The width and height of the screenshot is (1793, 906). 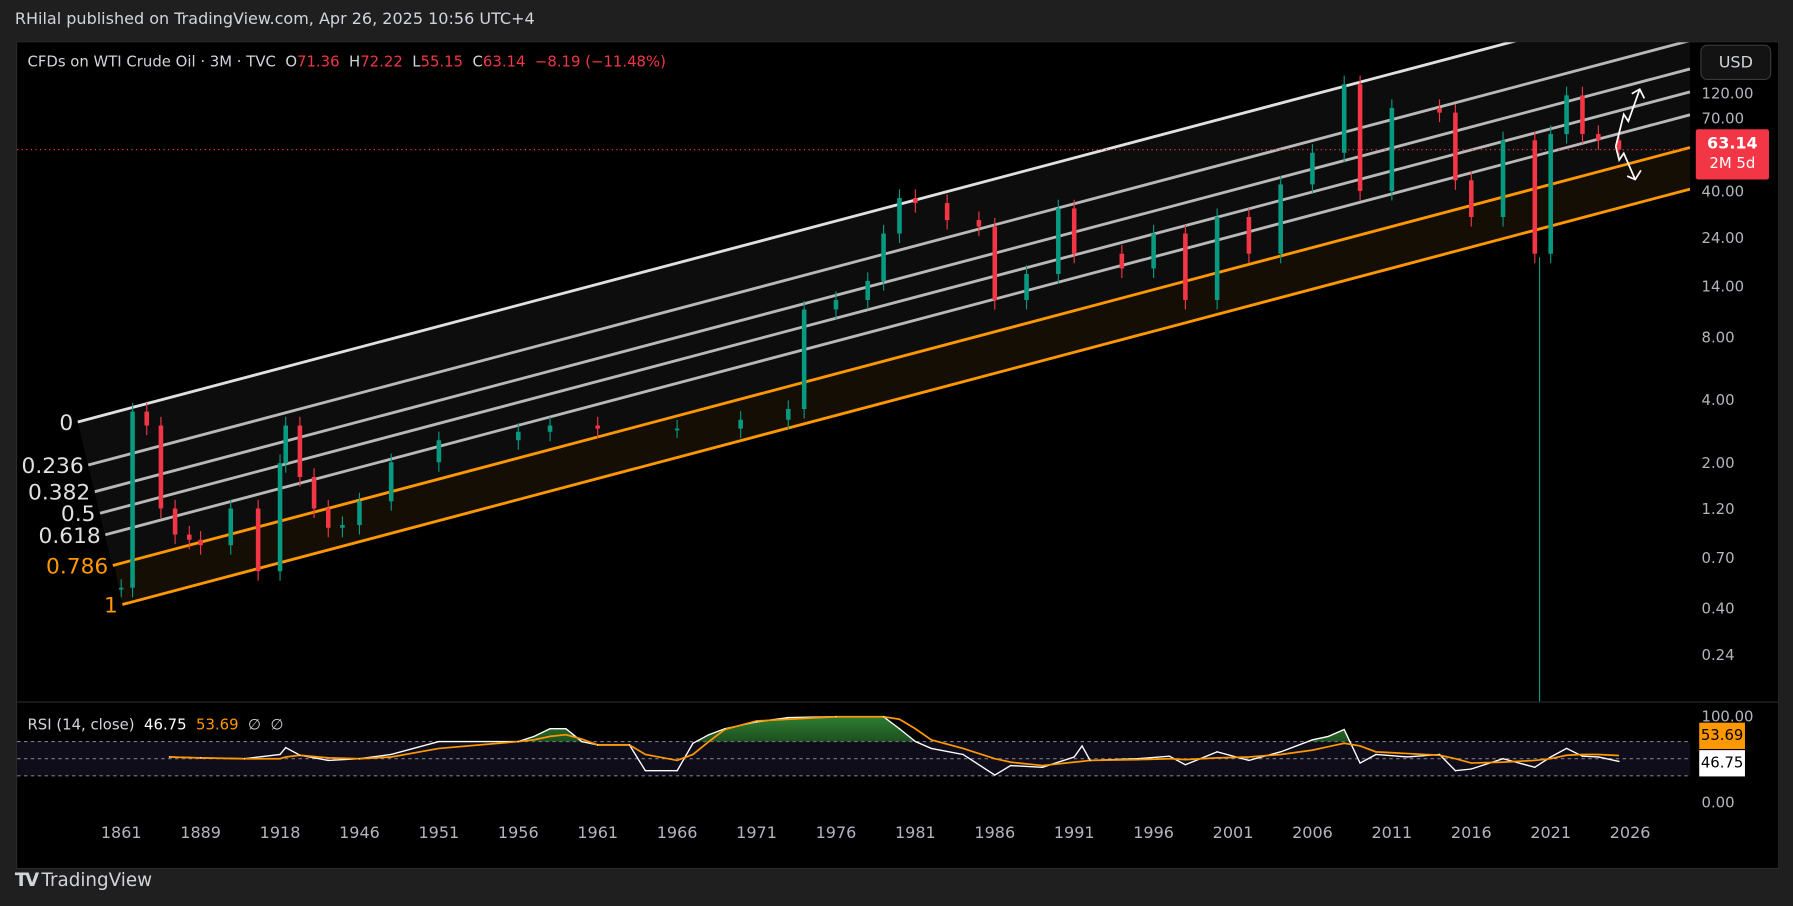 What do you see at coordinates (151, 62) in the screenshot?
I see `symbol-name: CFDs on WTI Crude Oil · 3M · TVC` at bounding box center [151, 62].